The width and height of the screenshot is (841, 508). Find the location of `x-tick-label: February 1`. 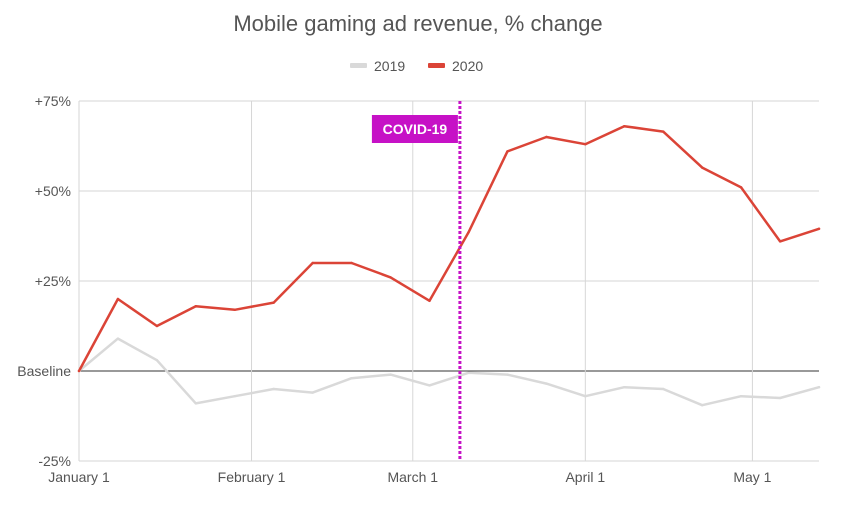

x-tick-label: February 1 is located at coordinates (252, 477).